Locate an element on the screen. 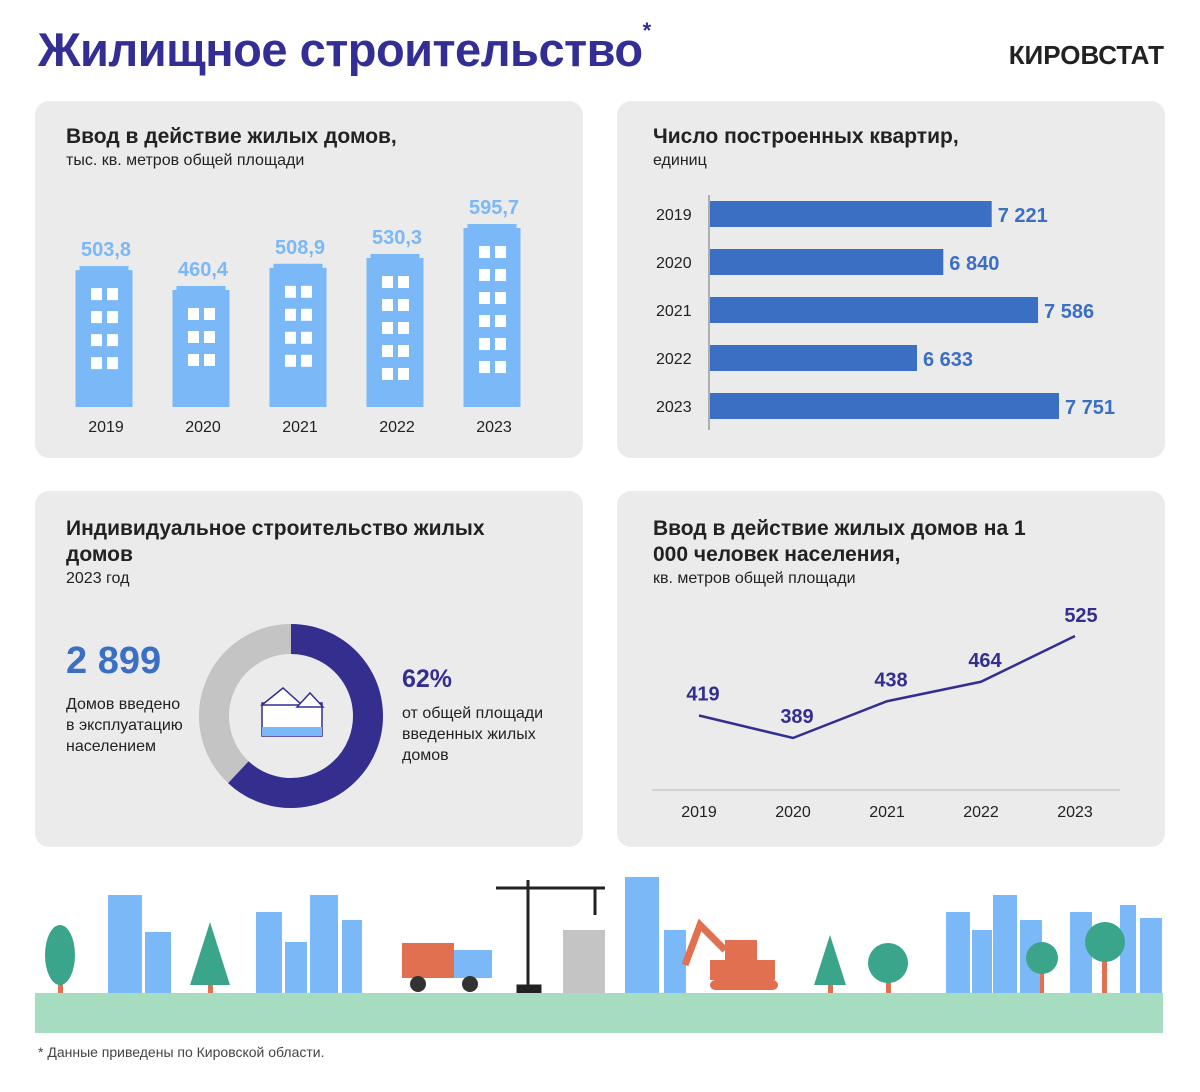  y-tick-label: 2019 is located at coordinates (674, 215).